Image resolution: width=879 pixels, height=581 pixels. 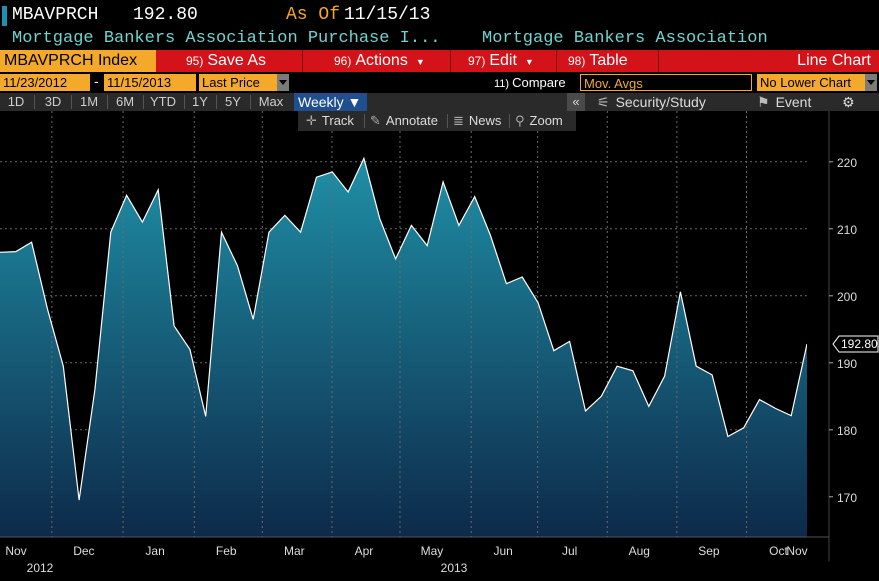 I want to click on security-input: MBAVPRCH Index, so click(x=78, y=61).